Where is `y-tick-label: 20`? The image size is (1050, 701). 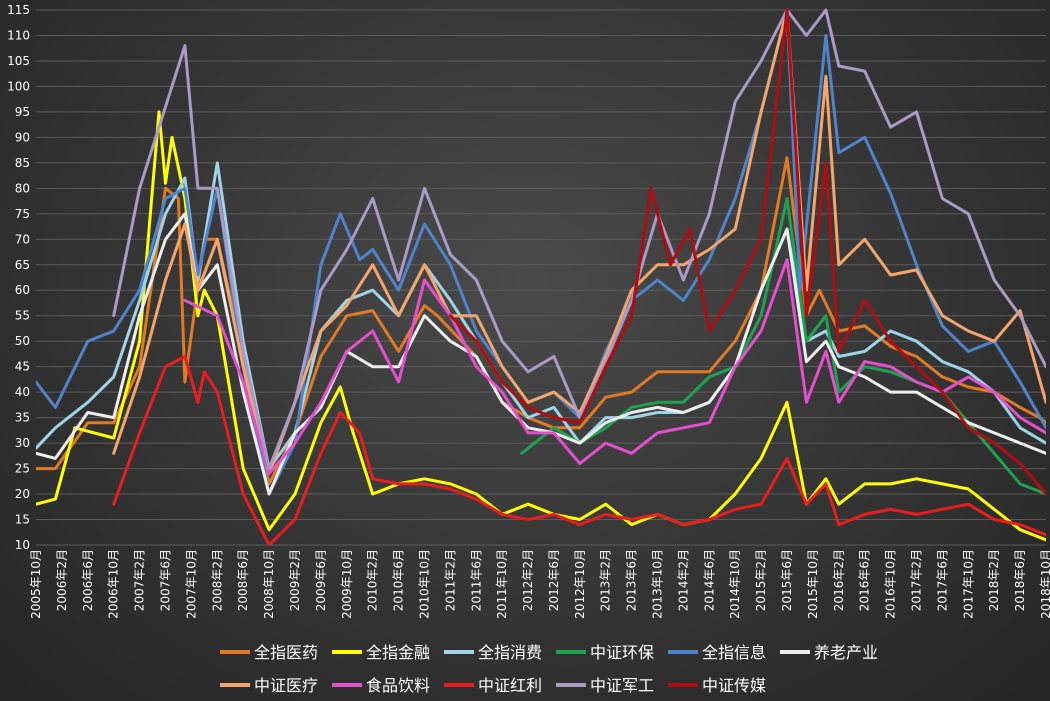 y-tick-label: 20 is located at coordinates (22, 494).